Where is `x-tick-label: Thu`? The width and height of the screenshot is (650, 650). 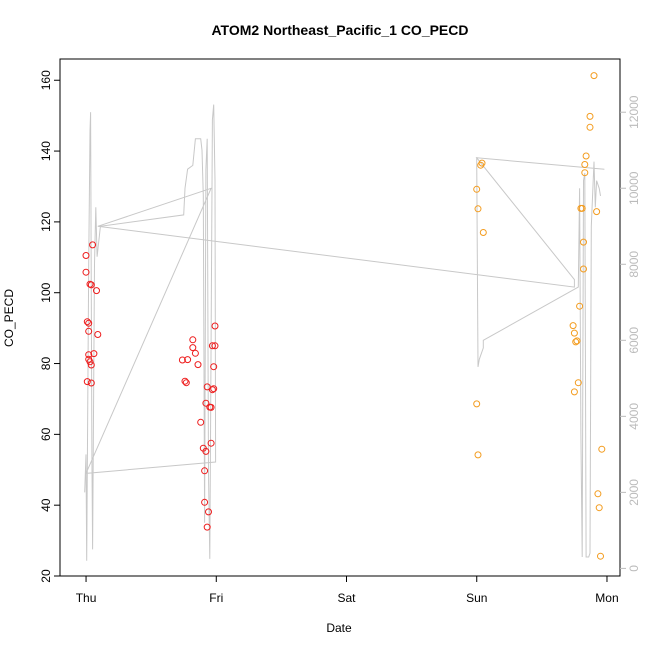
x-tick-label: Thu is located at coordinates (86, 598).